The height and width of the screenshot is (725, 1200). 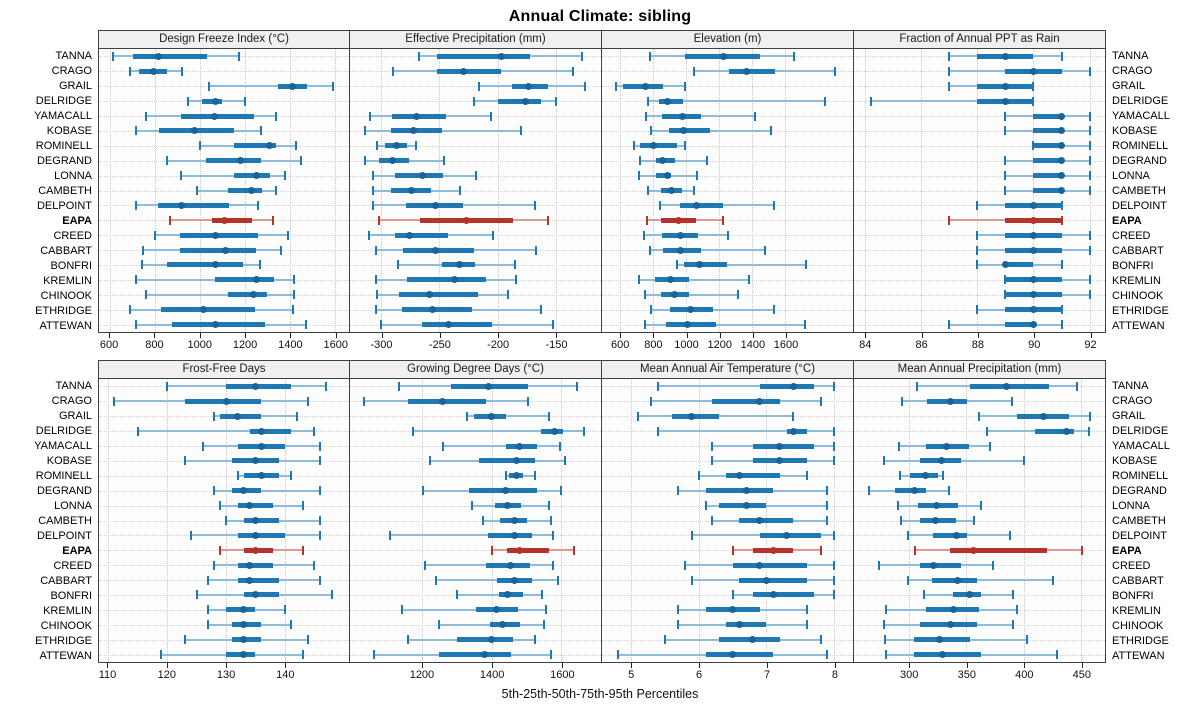 I want to click on panel-plot-area, so click(x=980, y=520).